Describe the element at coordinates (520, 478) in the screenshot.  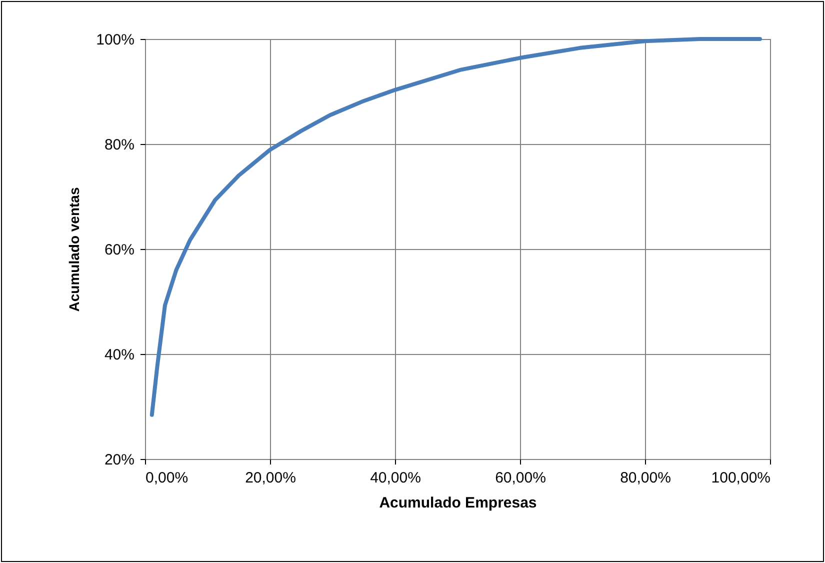
I see `x-tick-label: 60,00%` at that location.